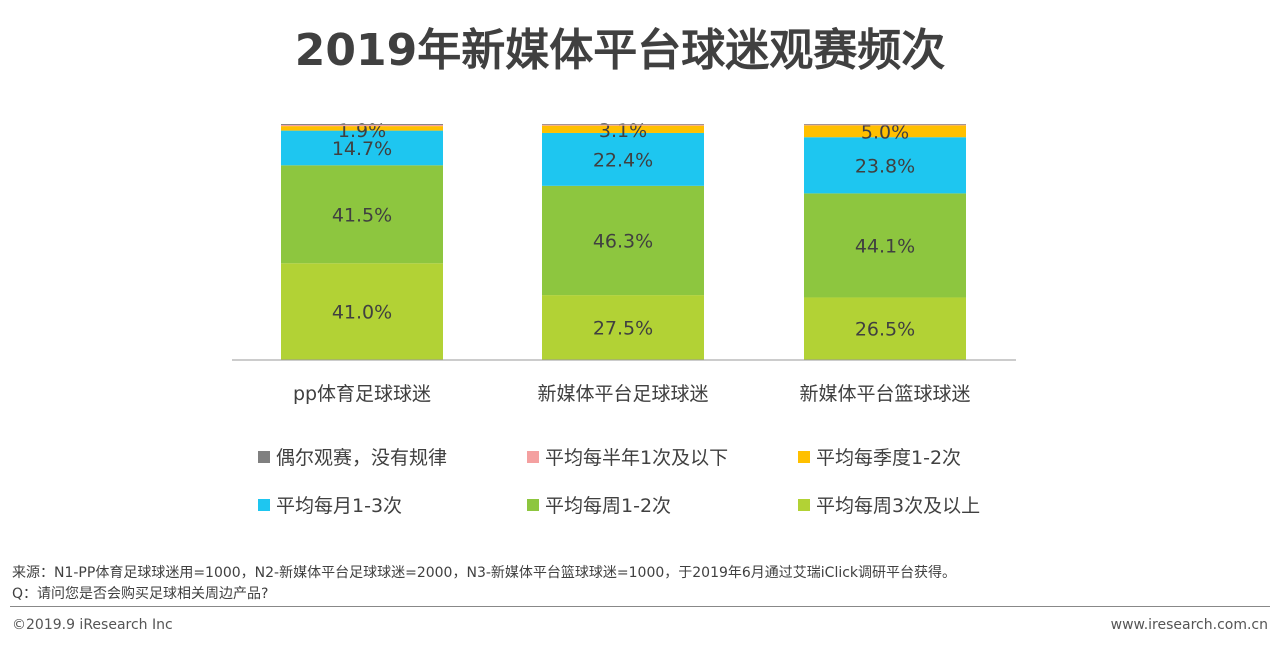 The height and width of the screenshot is (649, 1280). What do you see at coordinates (889, 458) in the screenshot?
I see `legend-label: 平均每季度1-2次` at bounding box center [889, 458].